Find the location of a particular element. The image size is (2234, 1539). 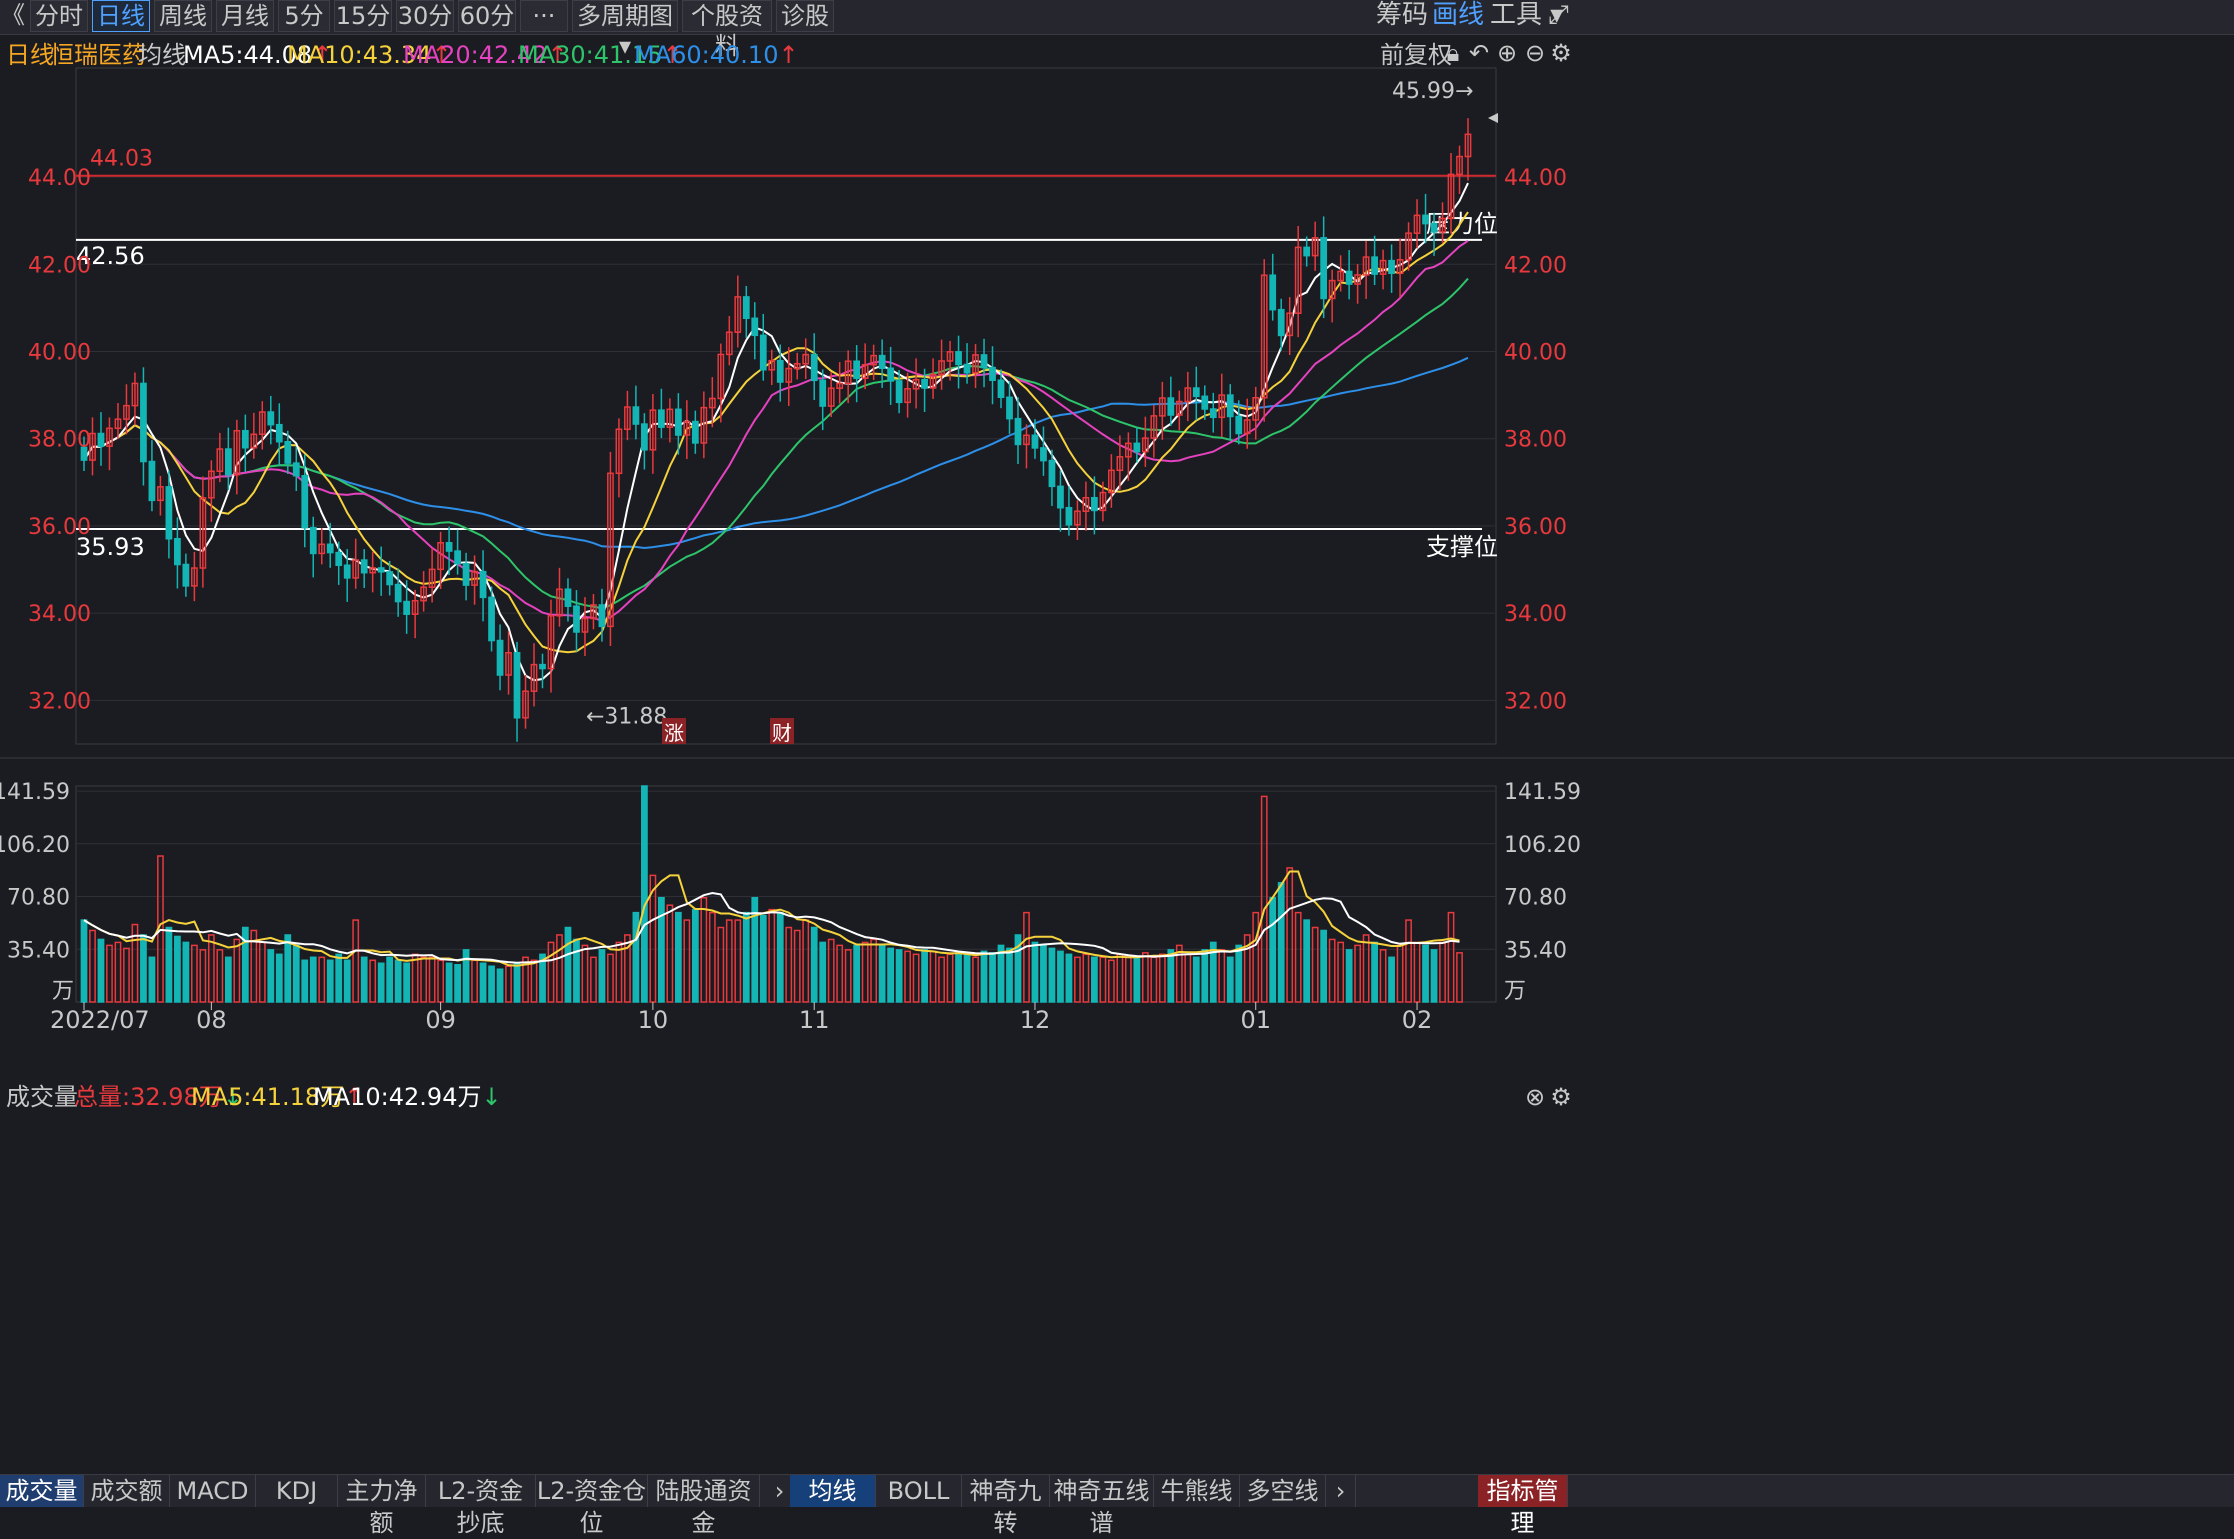

indicator-tab-right: 牛熊线 is located at coordinates (1197, 1491).